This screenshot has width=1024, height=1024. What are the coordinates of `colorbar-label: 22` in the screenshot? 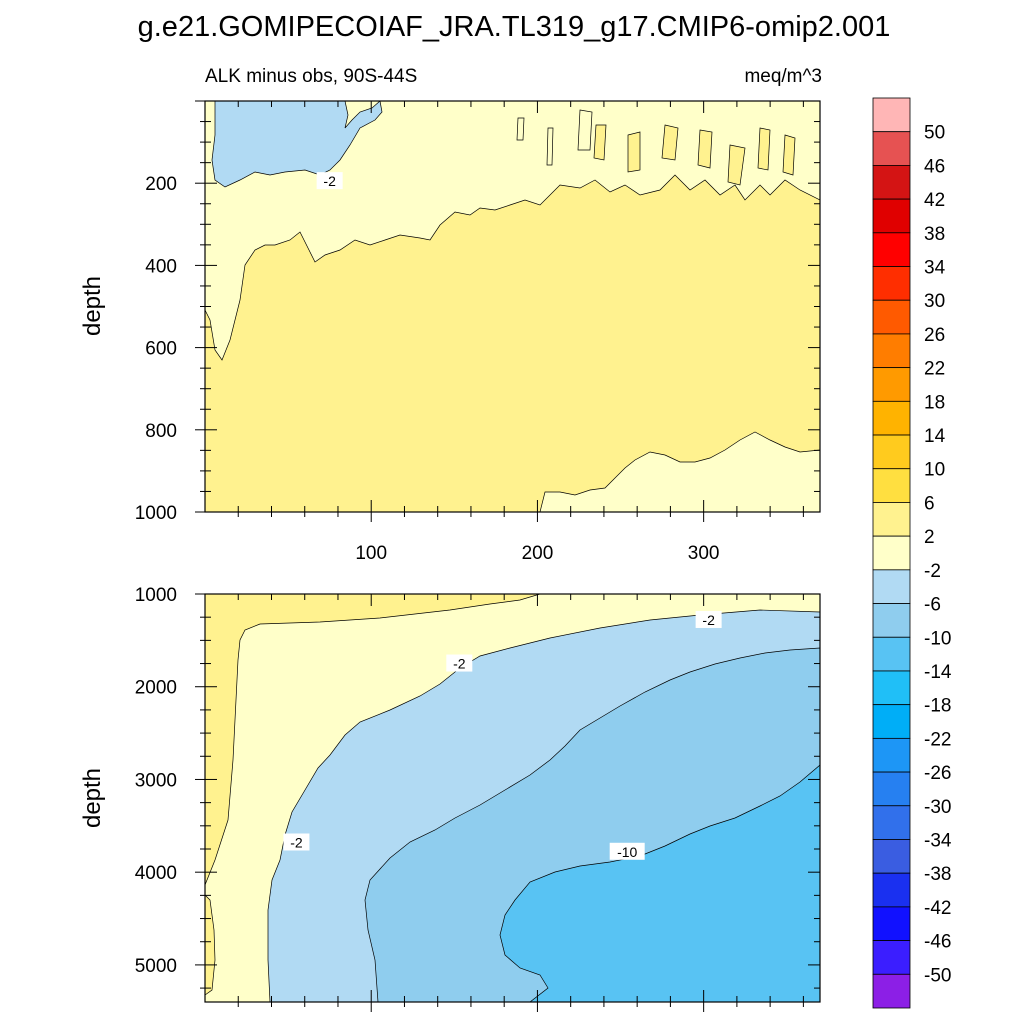 It's located at (934, 369).